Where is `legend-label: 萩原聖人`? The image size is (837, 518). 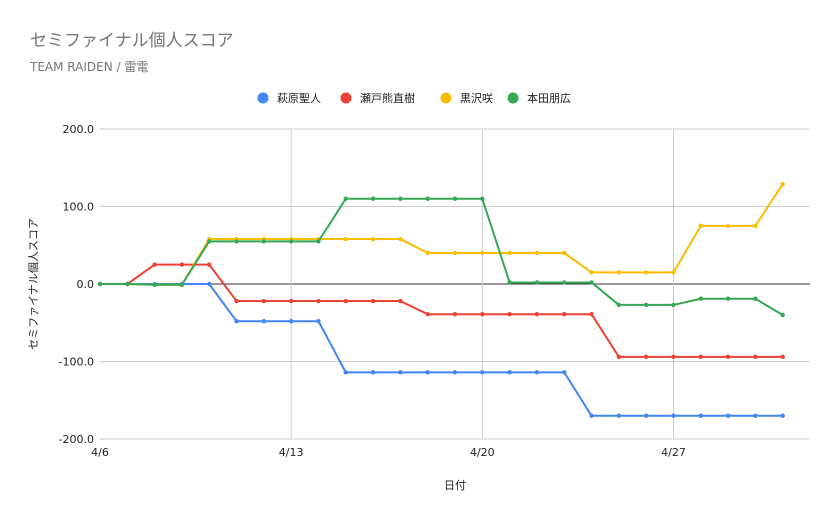 legend-label: 萩原聖人 is located at coordinates (299, 98).